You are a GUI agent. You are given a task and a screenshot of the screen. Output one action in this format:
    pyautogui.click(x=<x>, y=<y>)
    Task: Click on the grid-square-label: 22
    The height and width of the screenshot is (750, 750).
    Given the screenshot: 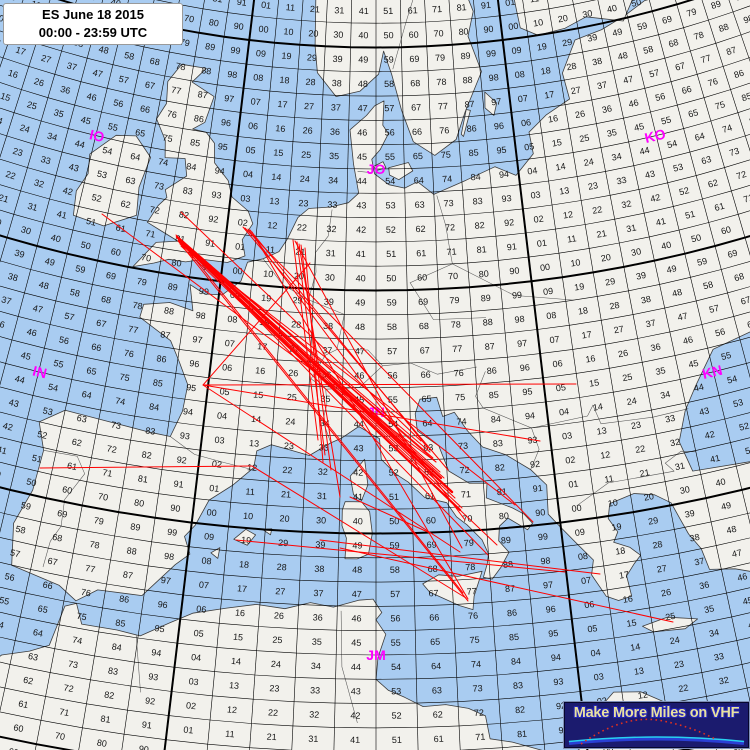 What is the action you would take?
    pyautogui.click(x=287, y=470)
    